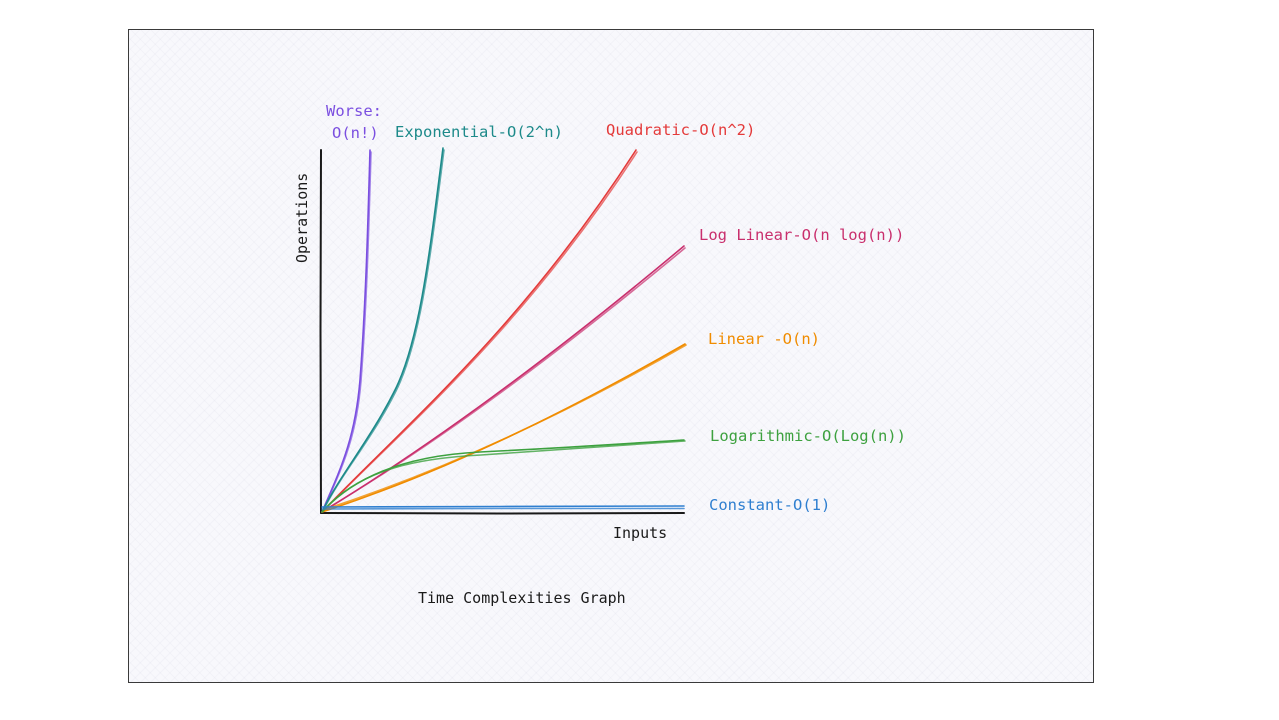 The height and width of the screenshot is (720, 1279). I want to click on curve-linear-stroke, so click(503, 428).